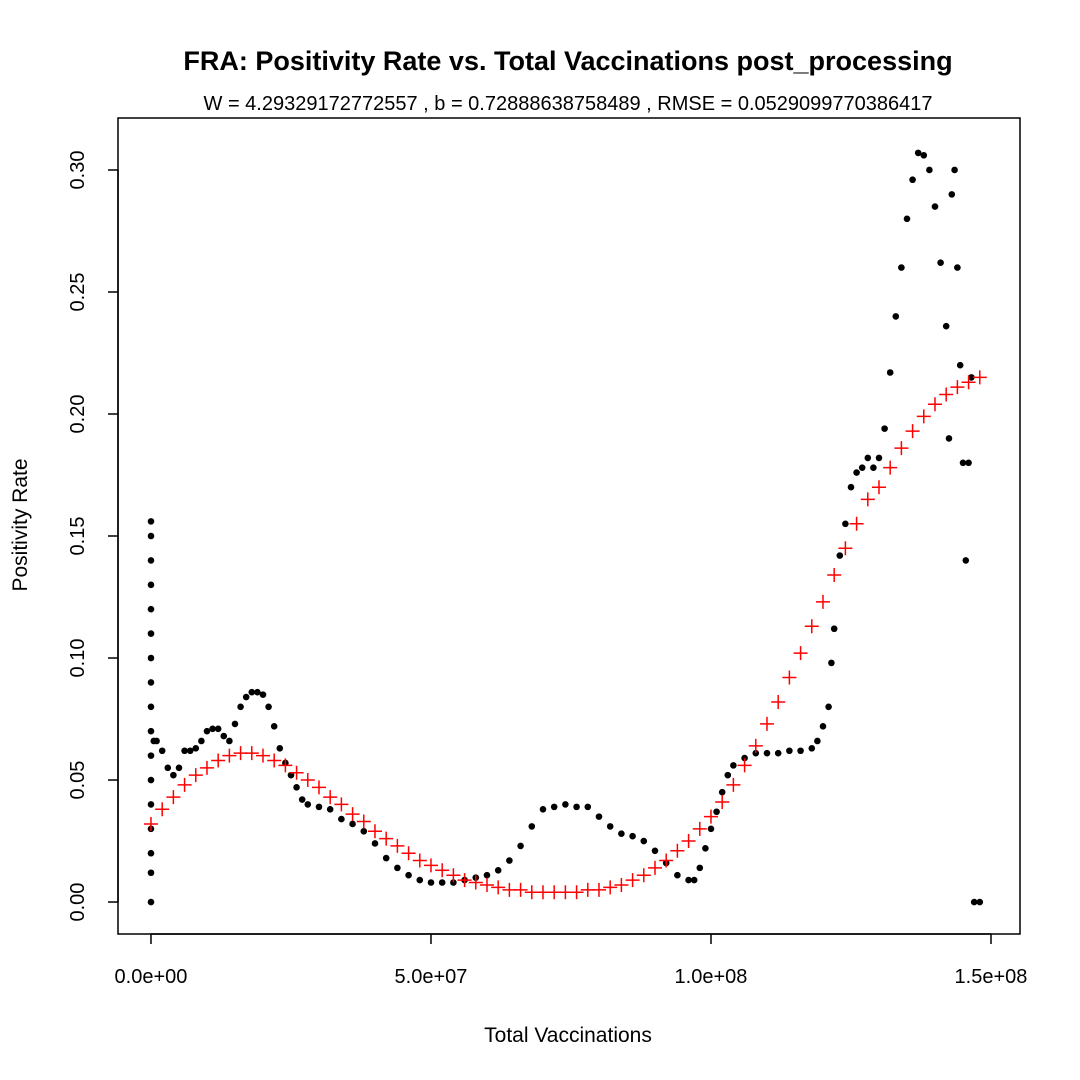 This screenshot has height=1080, width=1080. I want to click on x-tick-label: 1.0e+08, so click(711, 977).